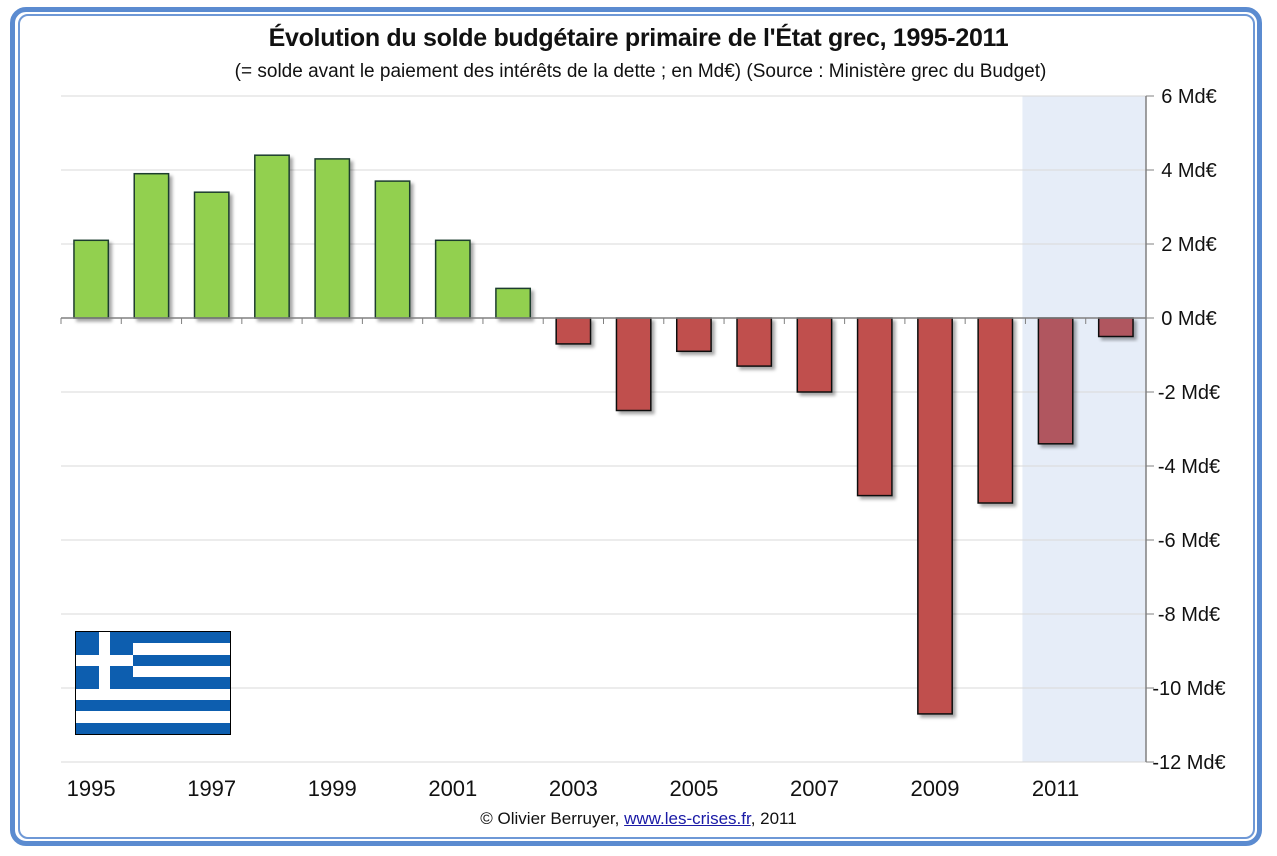 The height and width of the screenshot is (856, 1277). I want to click on bar-2007, so click(814, 355).